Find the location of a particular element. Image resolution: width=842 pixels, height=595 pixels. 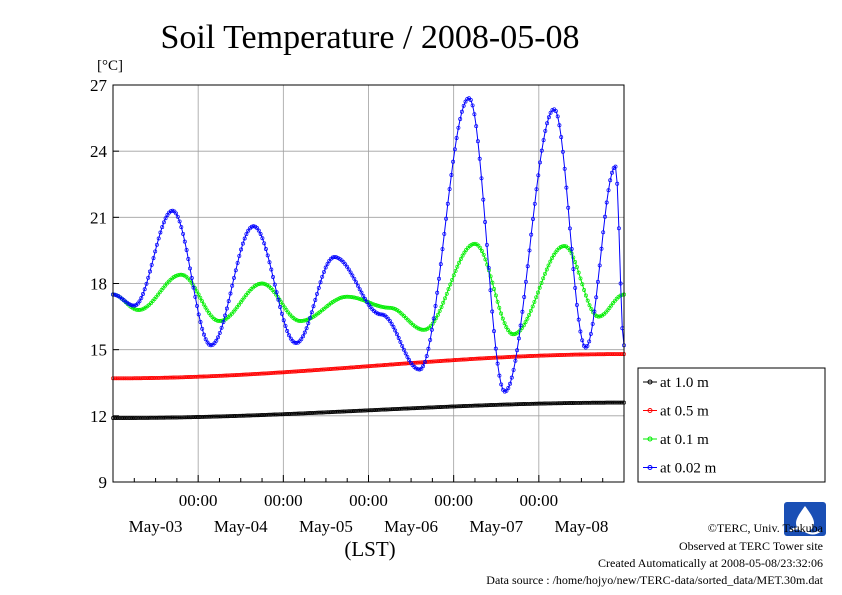

credit-copyright: ©TERC, Univ. Tsukuba is located at coordinates (766, 528).